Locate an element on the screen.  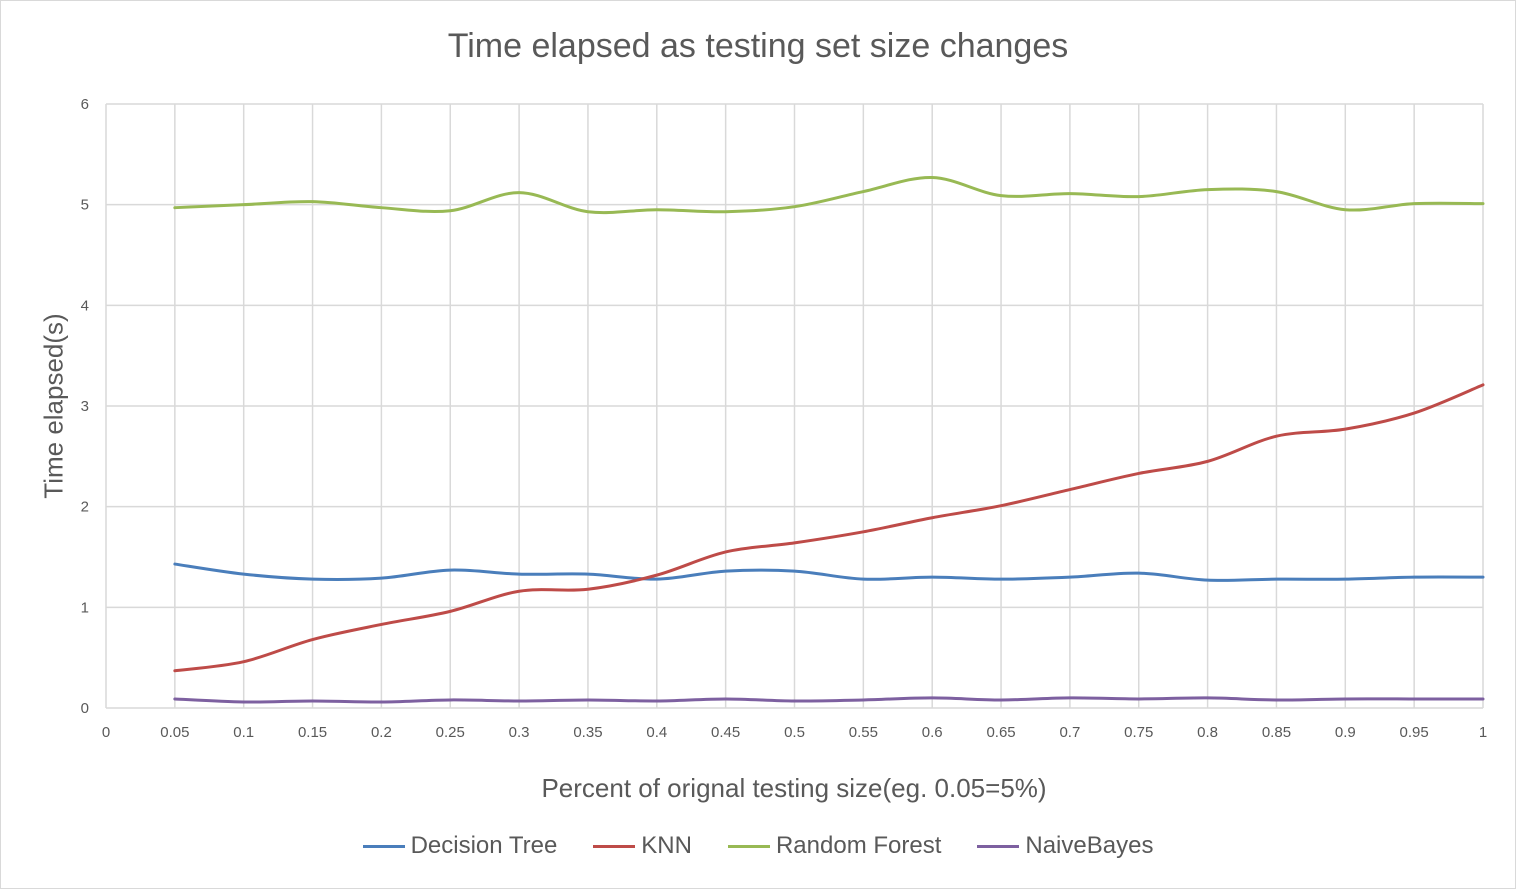
x-tick-label: 0 is located at coordinates (106, 732).